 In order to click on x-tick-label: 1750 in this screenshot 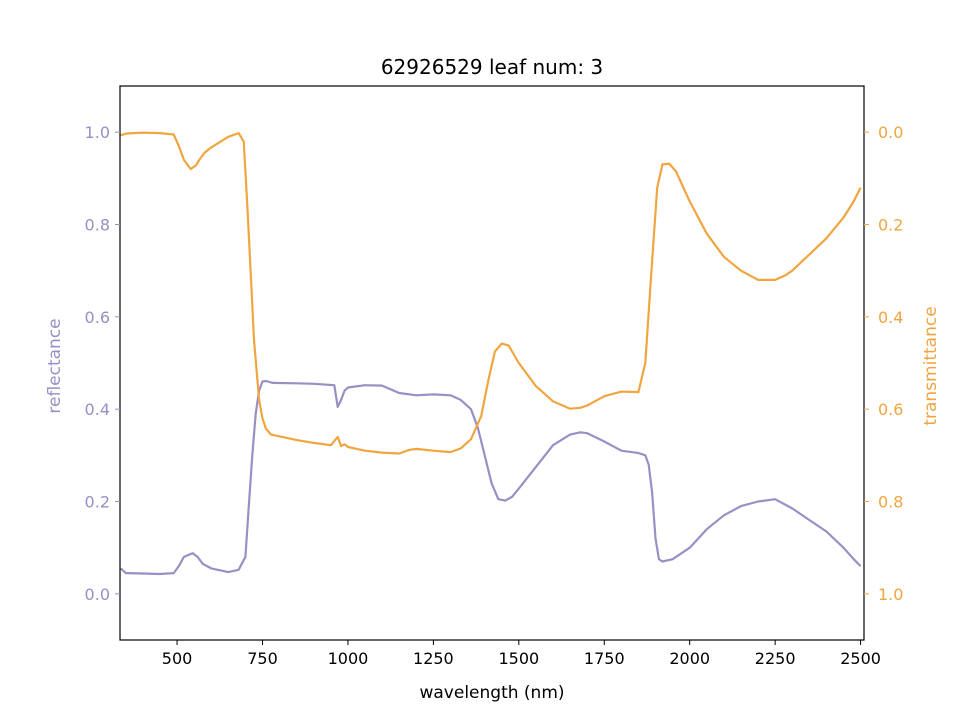, I will do `click(604, 658)`.